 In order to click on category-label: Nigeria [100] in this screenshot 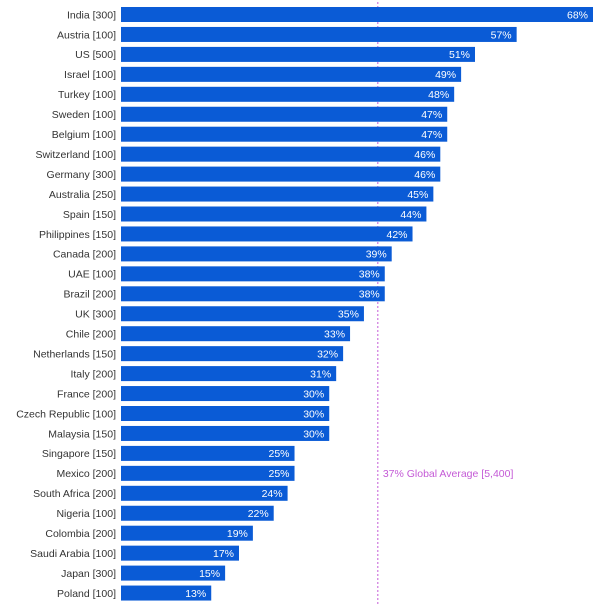, I will do `click(86, 514)`.